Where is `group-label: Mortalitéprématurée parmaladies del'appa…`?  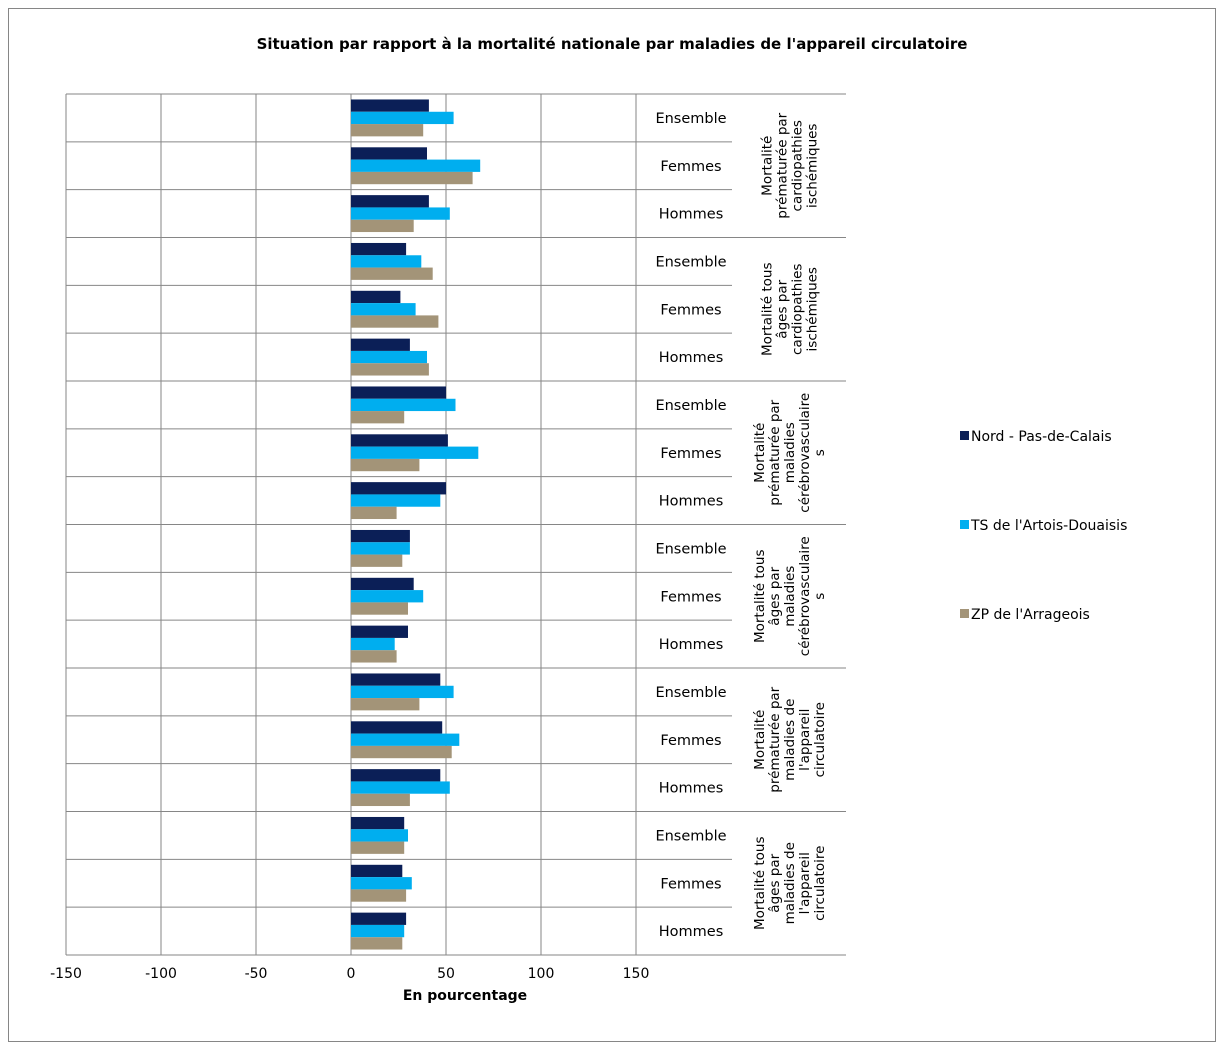 group-label: Mortalitéprématurée parmaladies del'appa… is located at coordinates (790, 739).